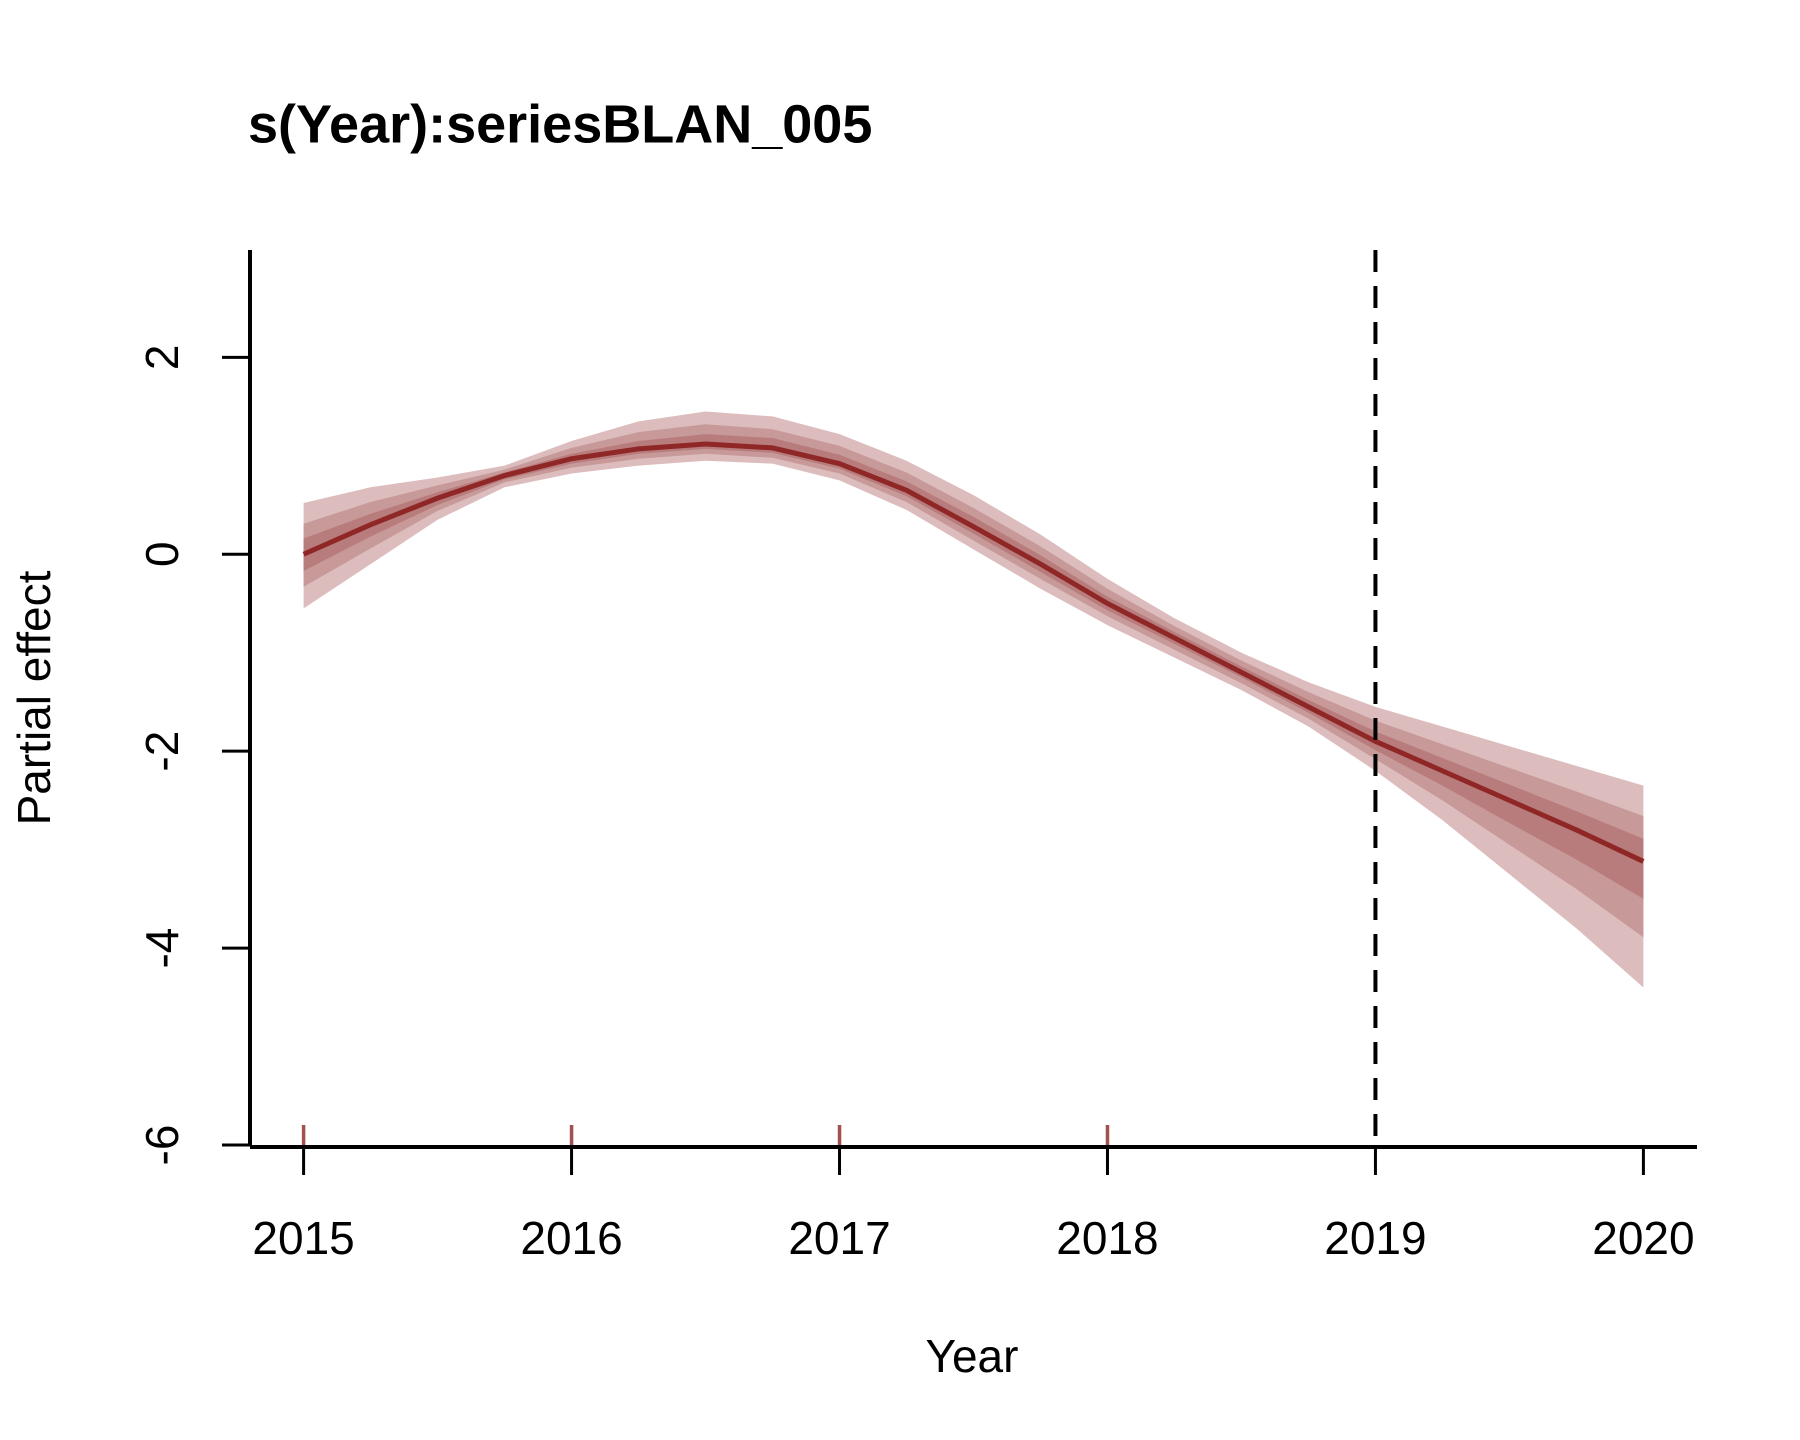  What do you see at coordinates (1107, 1238) in the screenshot?
I see `x-tick-label: 2018` at bounding box center [1107, 1238].